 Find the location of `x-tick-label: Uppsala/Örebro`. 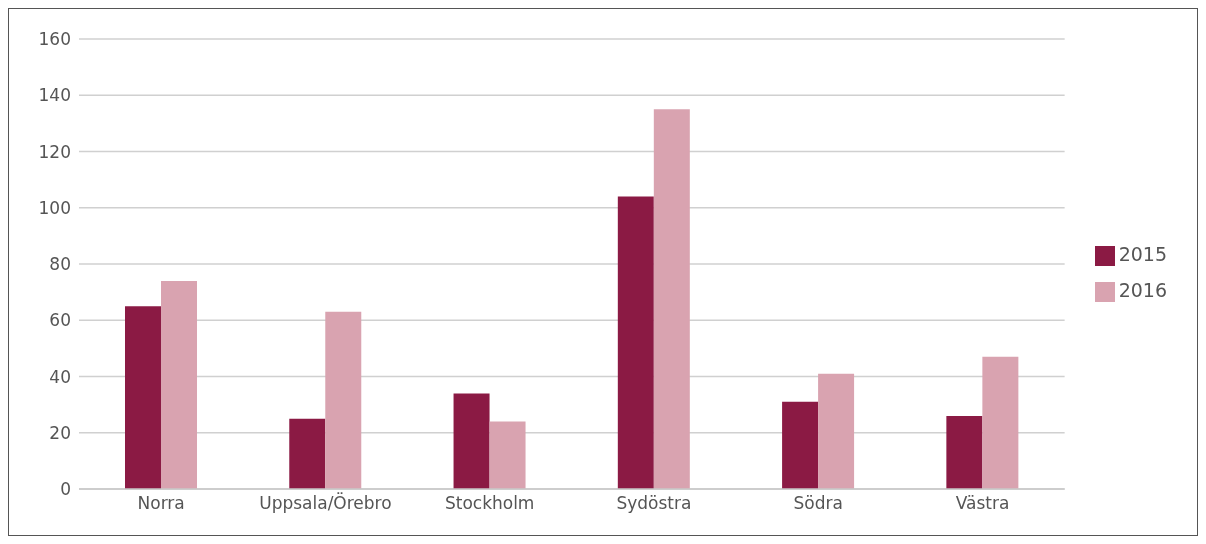

x-tick-label: Uppsala/Örebro is located at coordinates (325, 503).